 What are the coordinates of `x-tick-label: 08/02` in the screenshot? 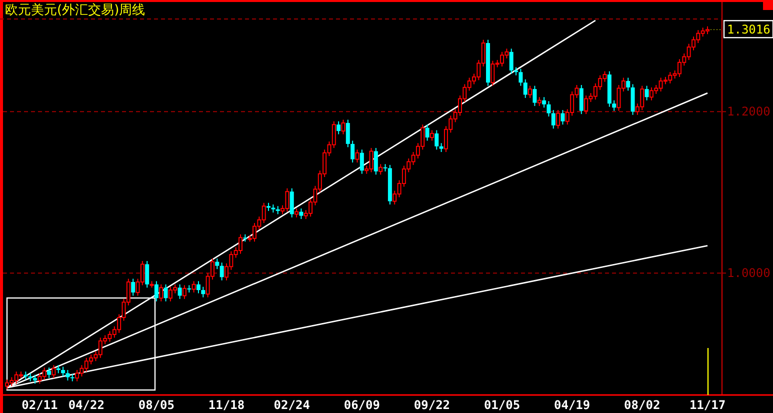 It's located at (642, 405).